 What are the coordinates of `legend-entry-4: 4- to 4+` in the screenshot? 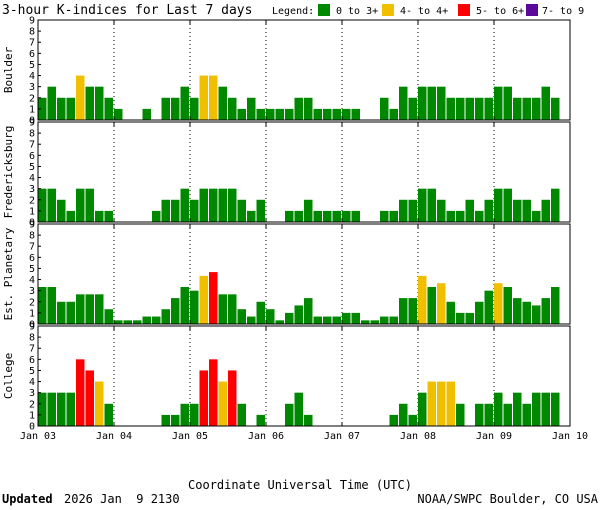 It's located at (424, 11).